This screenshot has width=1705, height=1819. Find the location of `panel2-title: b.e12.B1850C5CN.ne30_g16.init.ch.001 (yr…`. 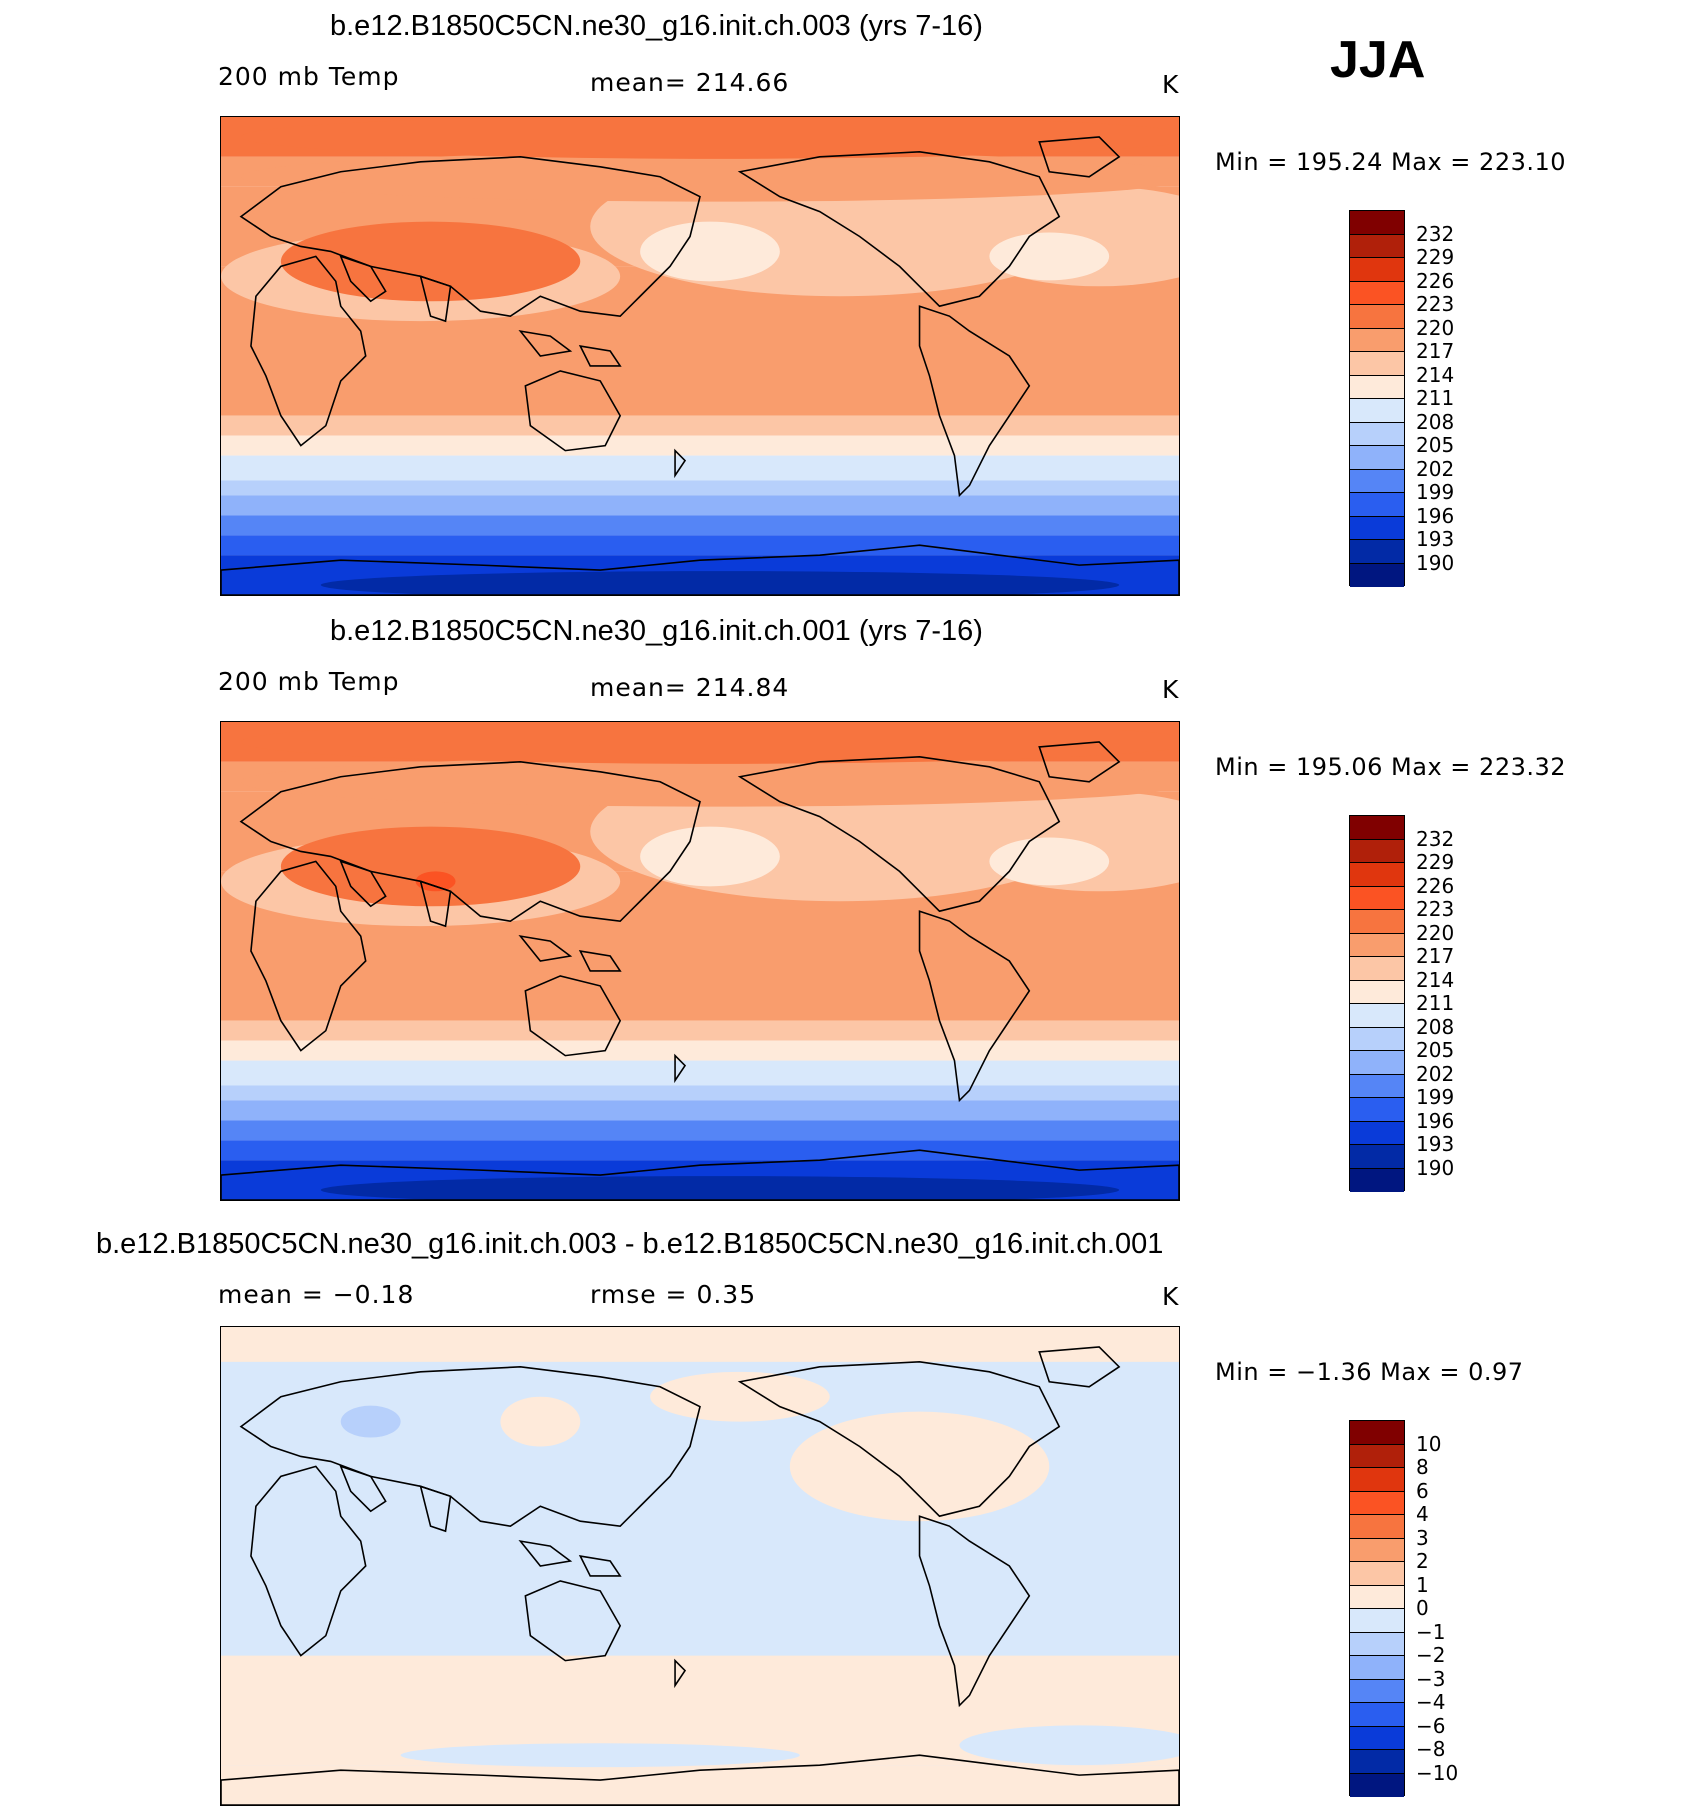

panel2-title: b.e12.B1850C5CN.ne30_g16.init.ch.001 (yr… is located at coordinates (656, 631).